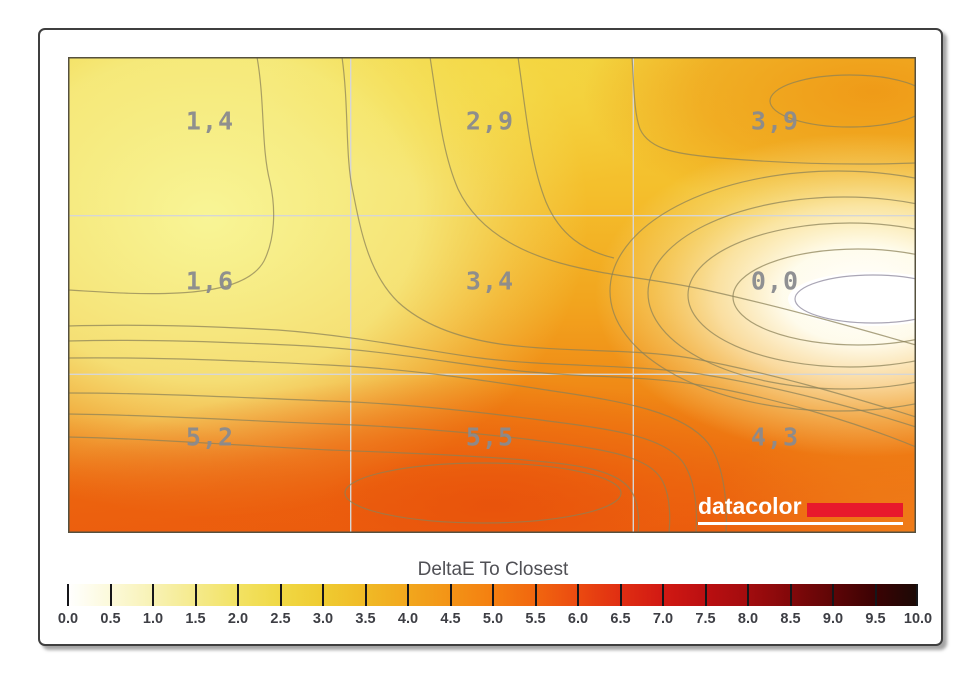 This screenshot has height=673, width=976. What do you see at coordinates (490, 437) in the screenshot?
I see `cell-value-label: 5,5` at bounding box center [490, 437].